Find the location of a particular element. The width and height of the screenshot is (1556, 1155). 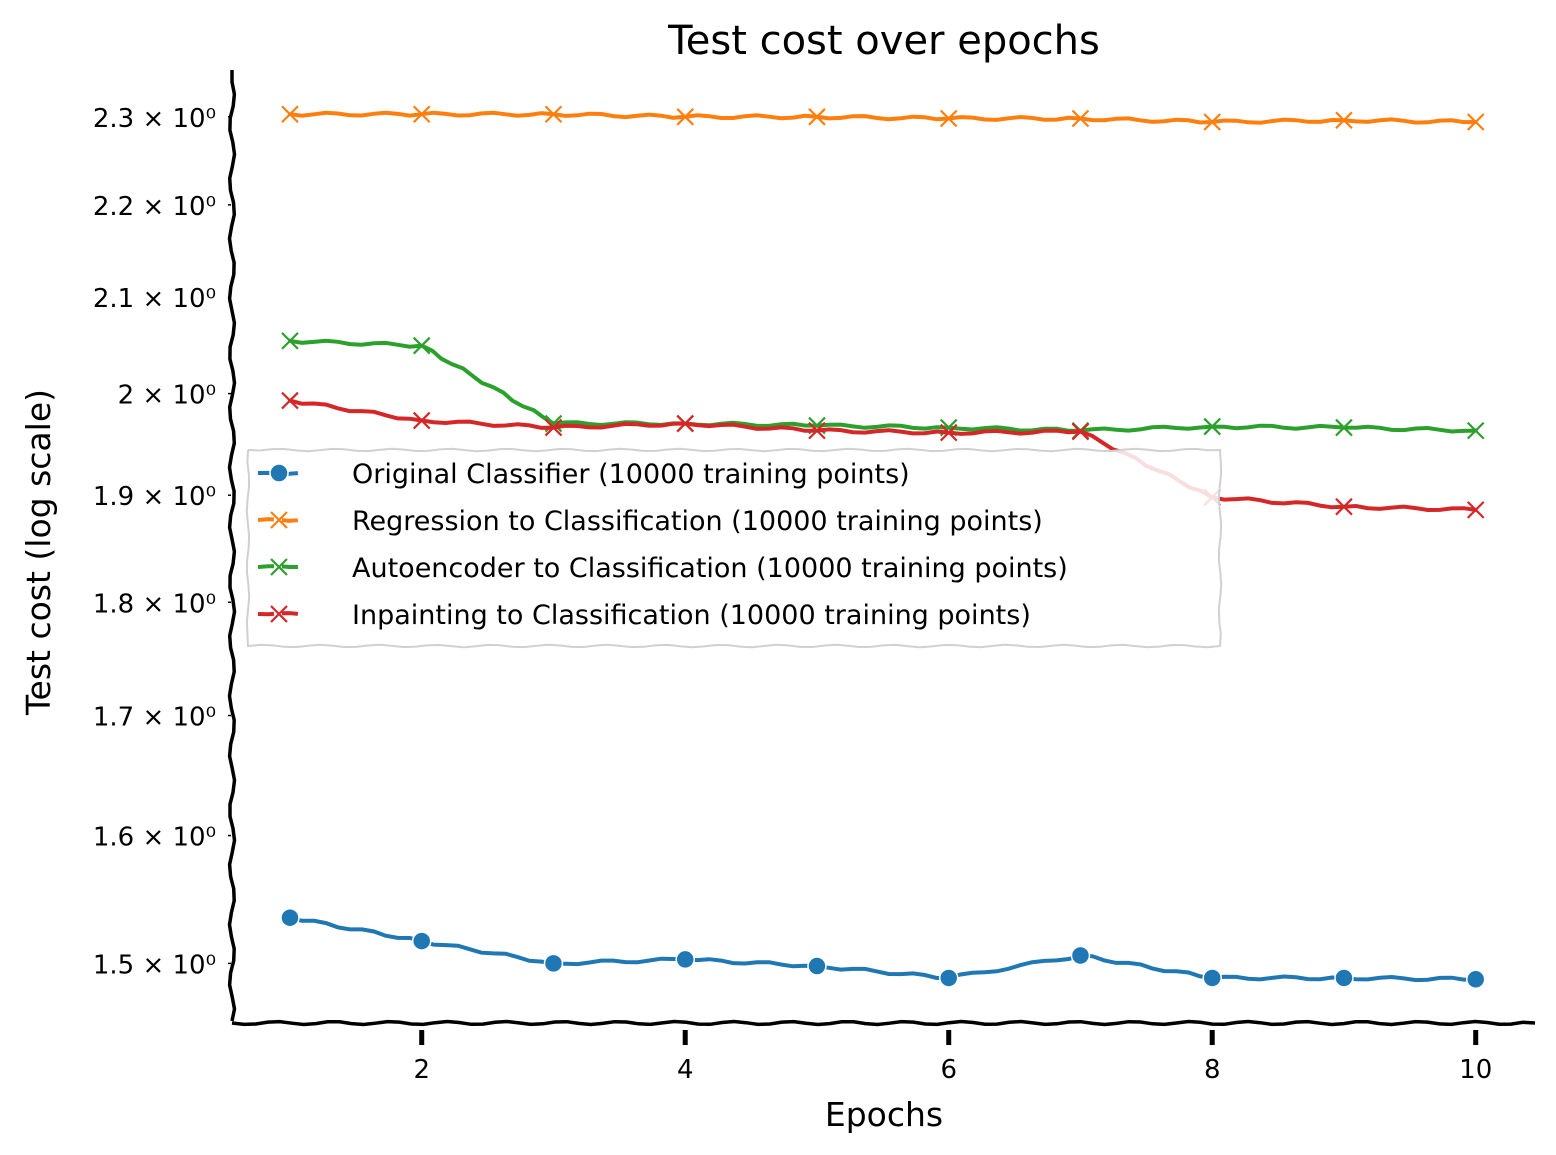

y-tick-label: 2.2 × 10⁰ is located at coordinates (154, 207).